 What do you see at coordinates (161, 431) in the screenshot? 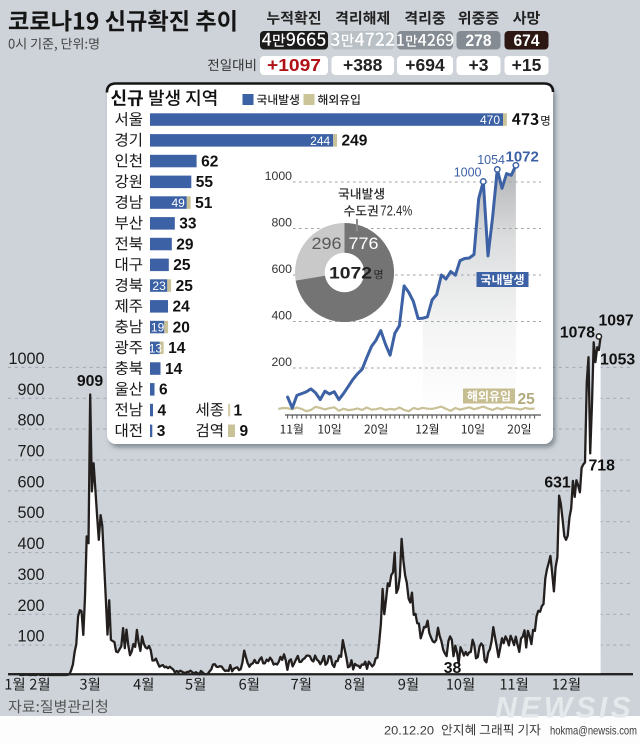
I see `svg-text: 3` at bounding box center [161, 431].